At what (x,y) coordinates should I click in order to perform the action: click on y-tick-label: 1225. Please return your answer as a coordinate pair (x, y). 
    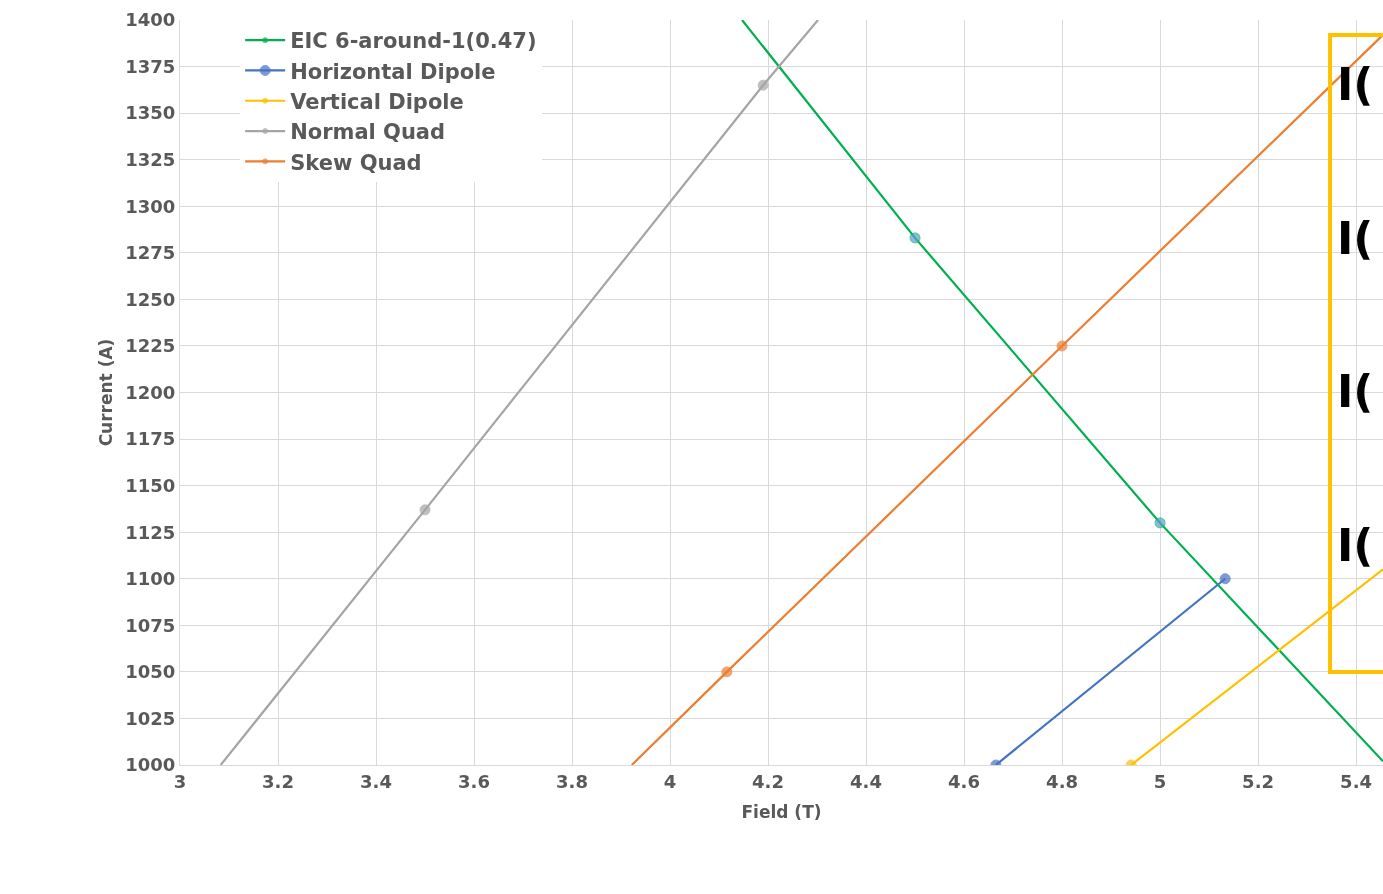
    Looking at the image, I should click on (150, 346).